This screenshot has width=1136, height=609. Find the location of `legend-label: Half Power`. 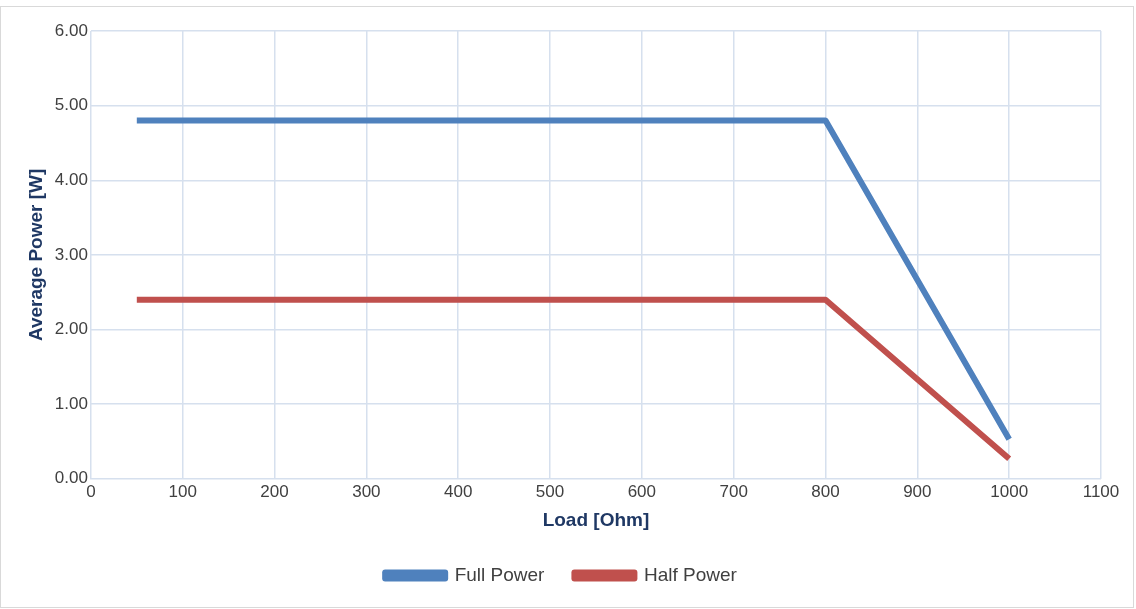

legend-label: Half Power is located at coordinates (690, 574).